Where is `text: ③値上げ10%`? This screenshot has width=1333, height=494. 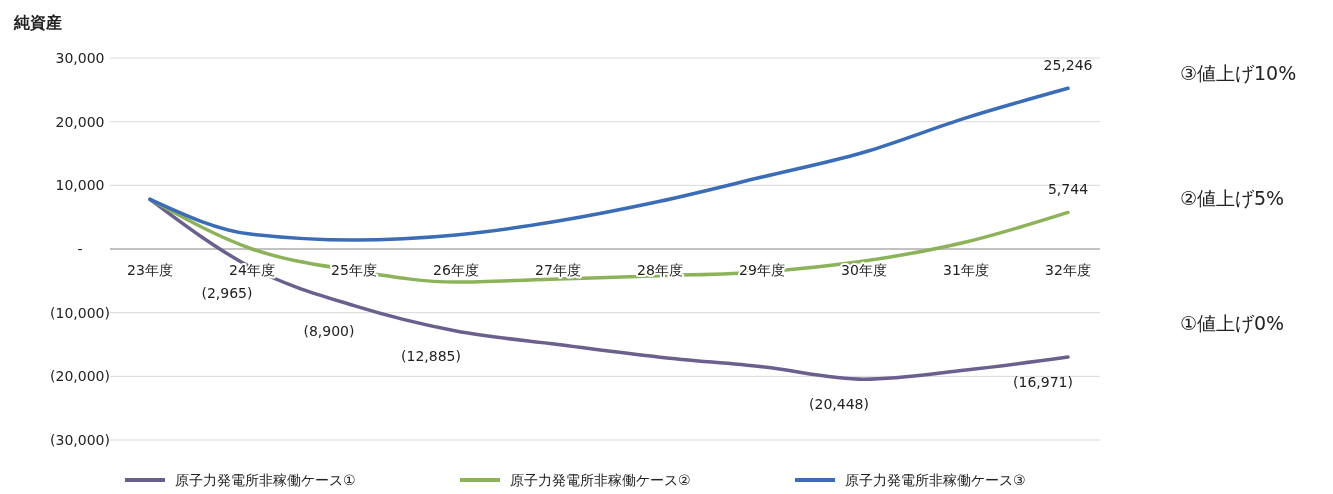 text: ③値上げ10% is located at coordinates (1238, 73).